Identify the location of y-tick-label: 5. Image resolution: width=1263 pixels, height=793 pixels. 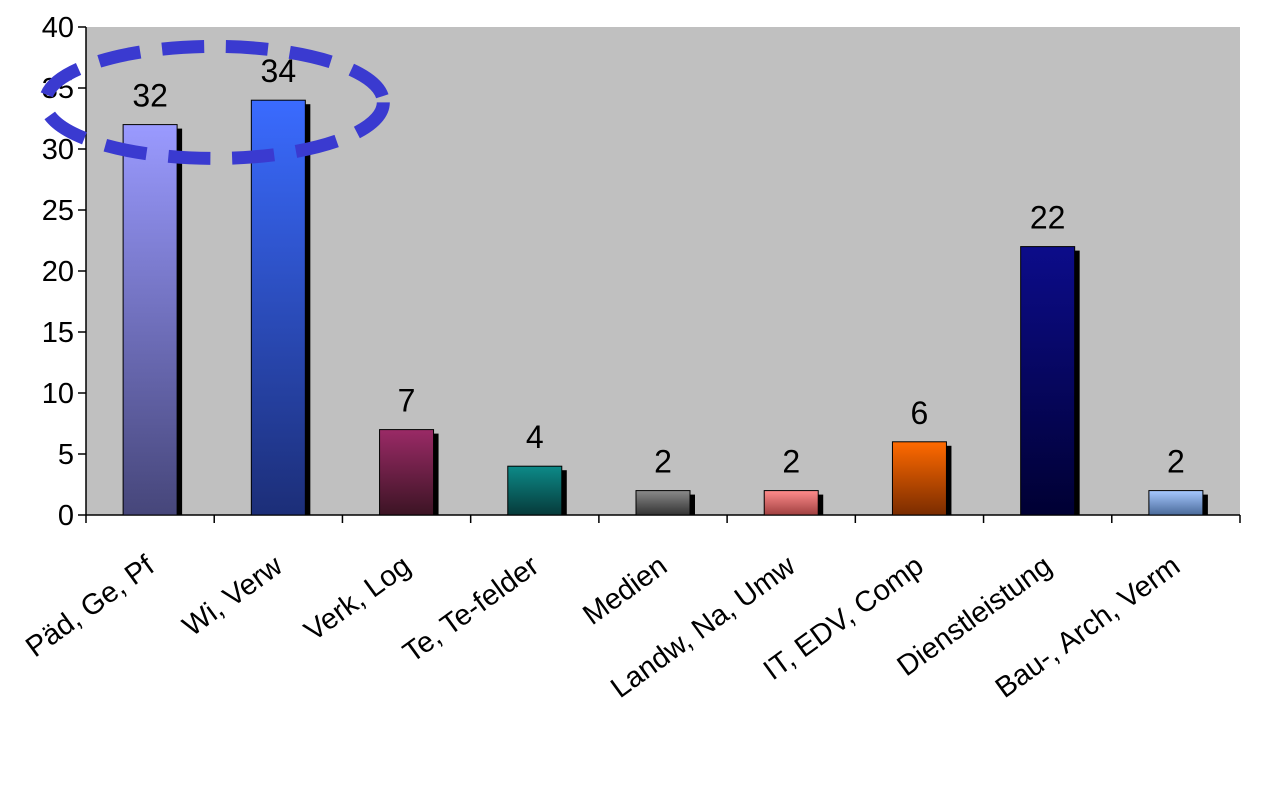
(66, 455).